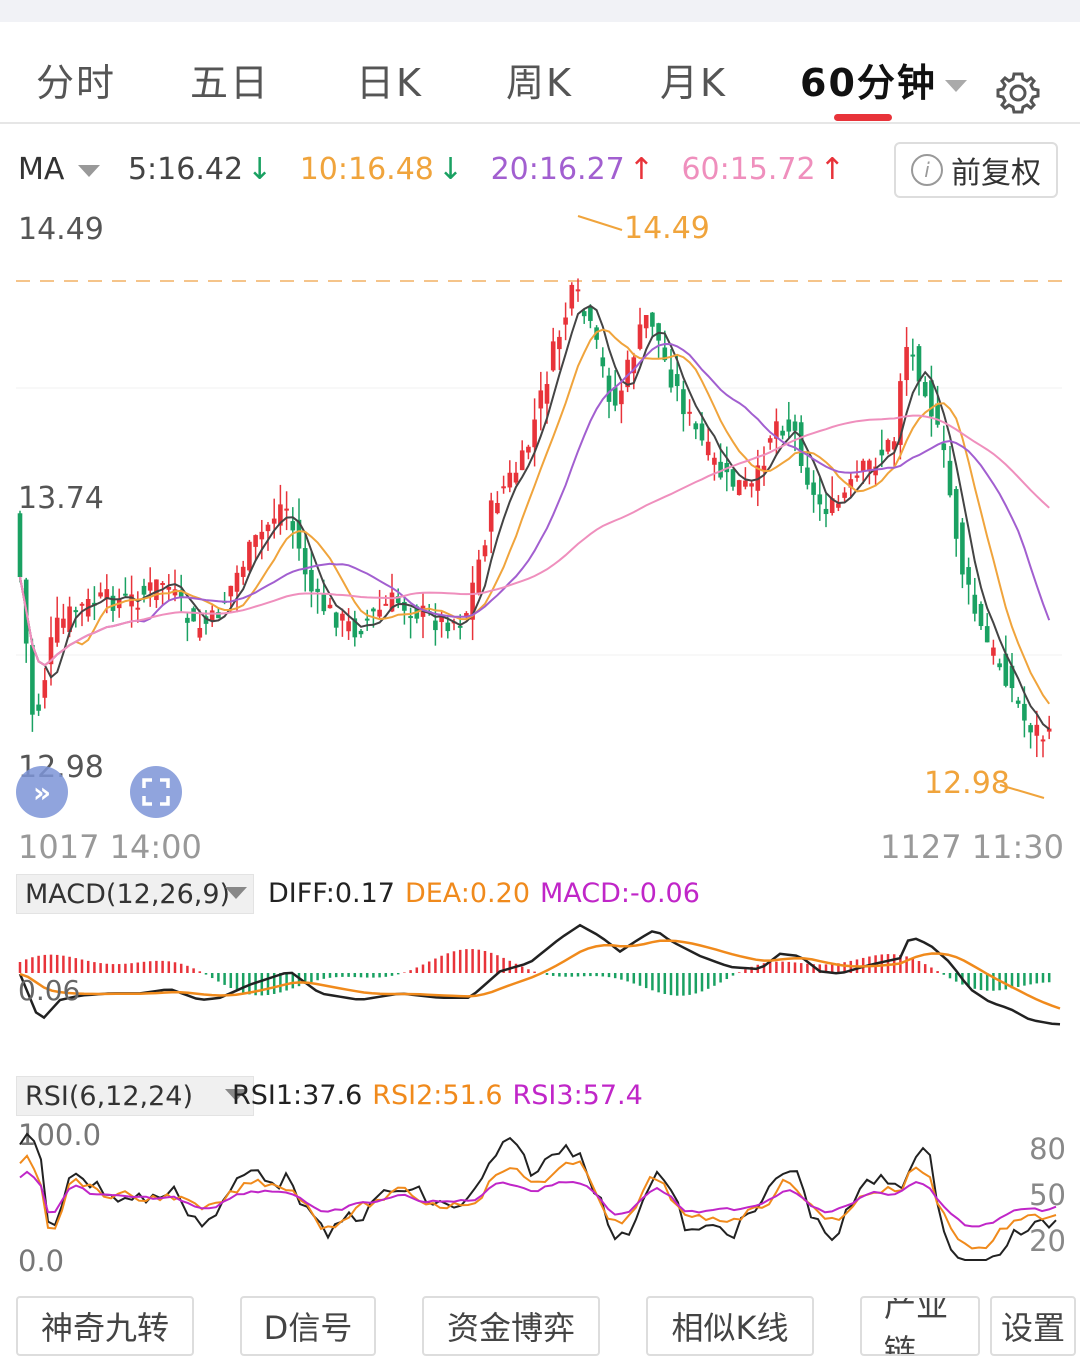 Image resolution: width=1080 pixels, height=1367 pixels. I want to click on tab-60min-label: 60分钟, so click(868, 83).